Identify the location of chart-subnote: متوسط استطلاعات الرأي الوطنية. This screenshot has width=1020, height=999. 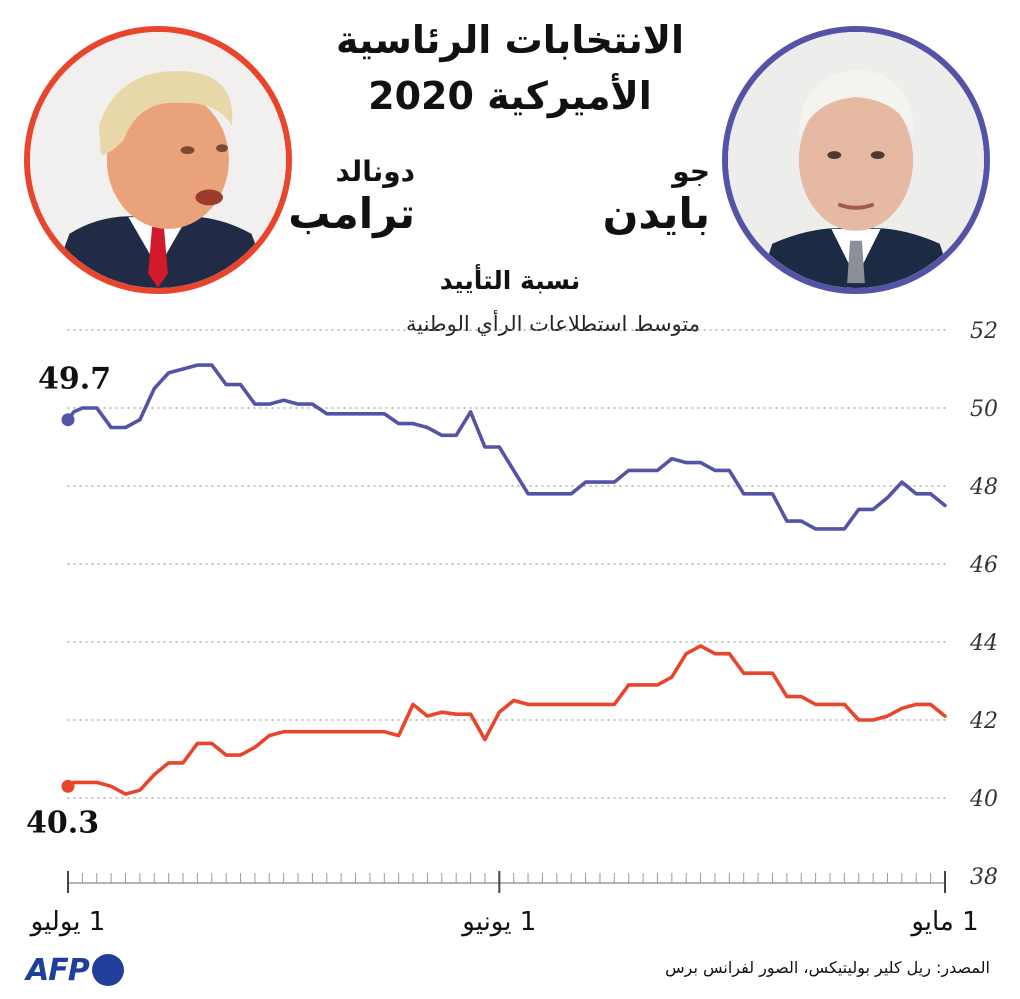
(552, 324).